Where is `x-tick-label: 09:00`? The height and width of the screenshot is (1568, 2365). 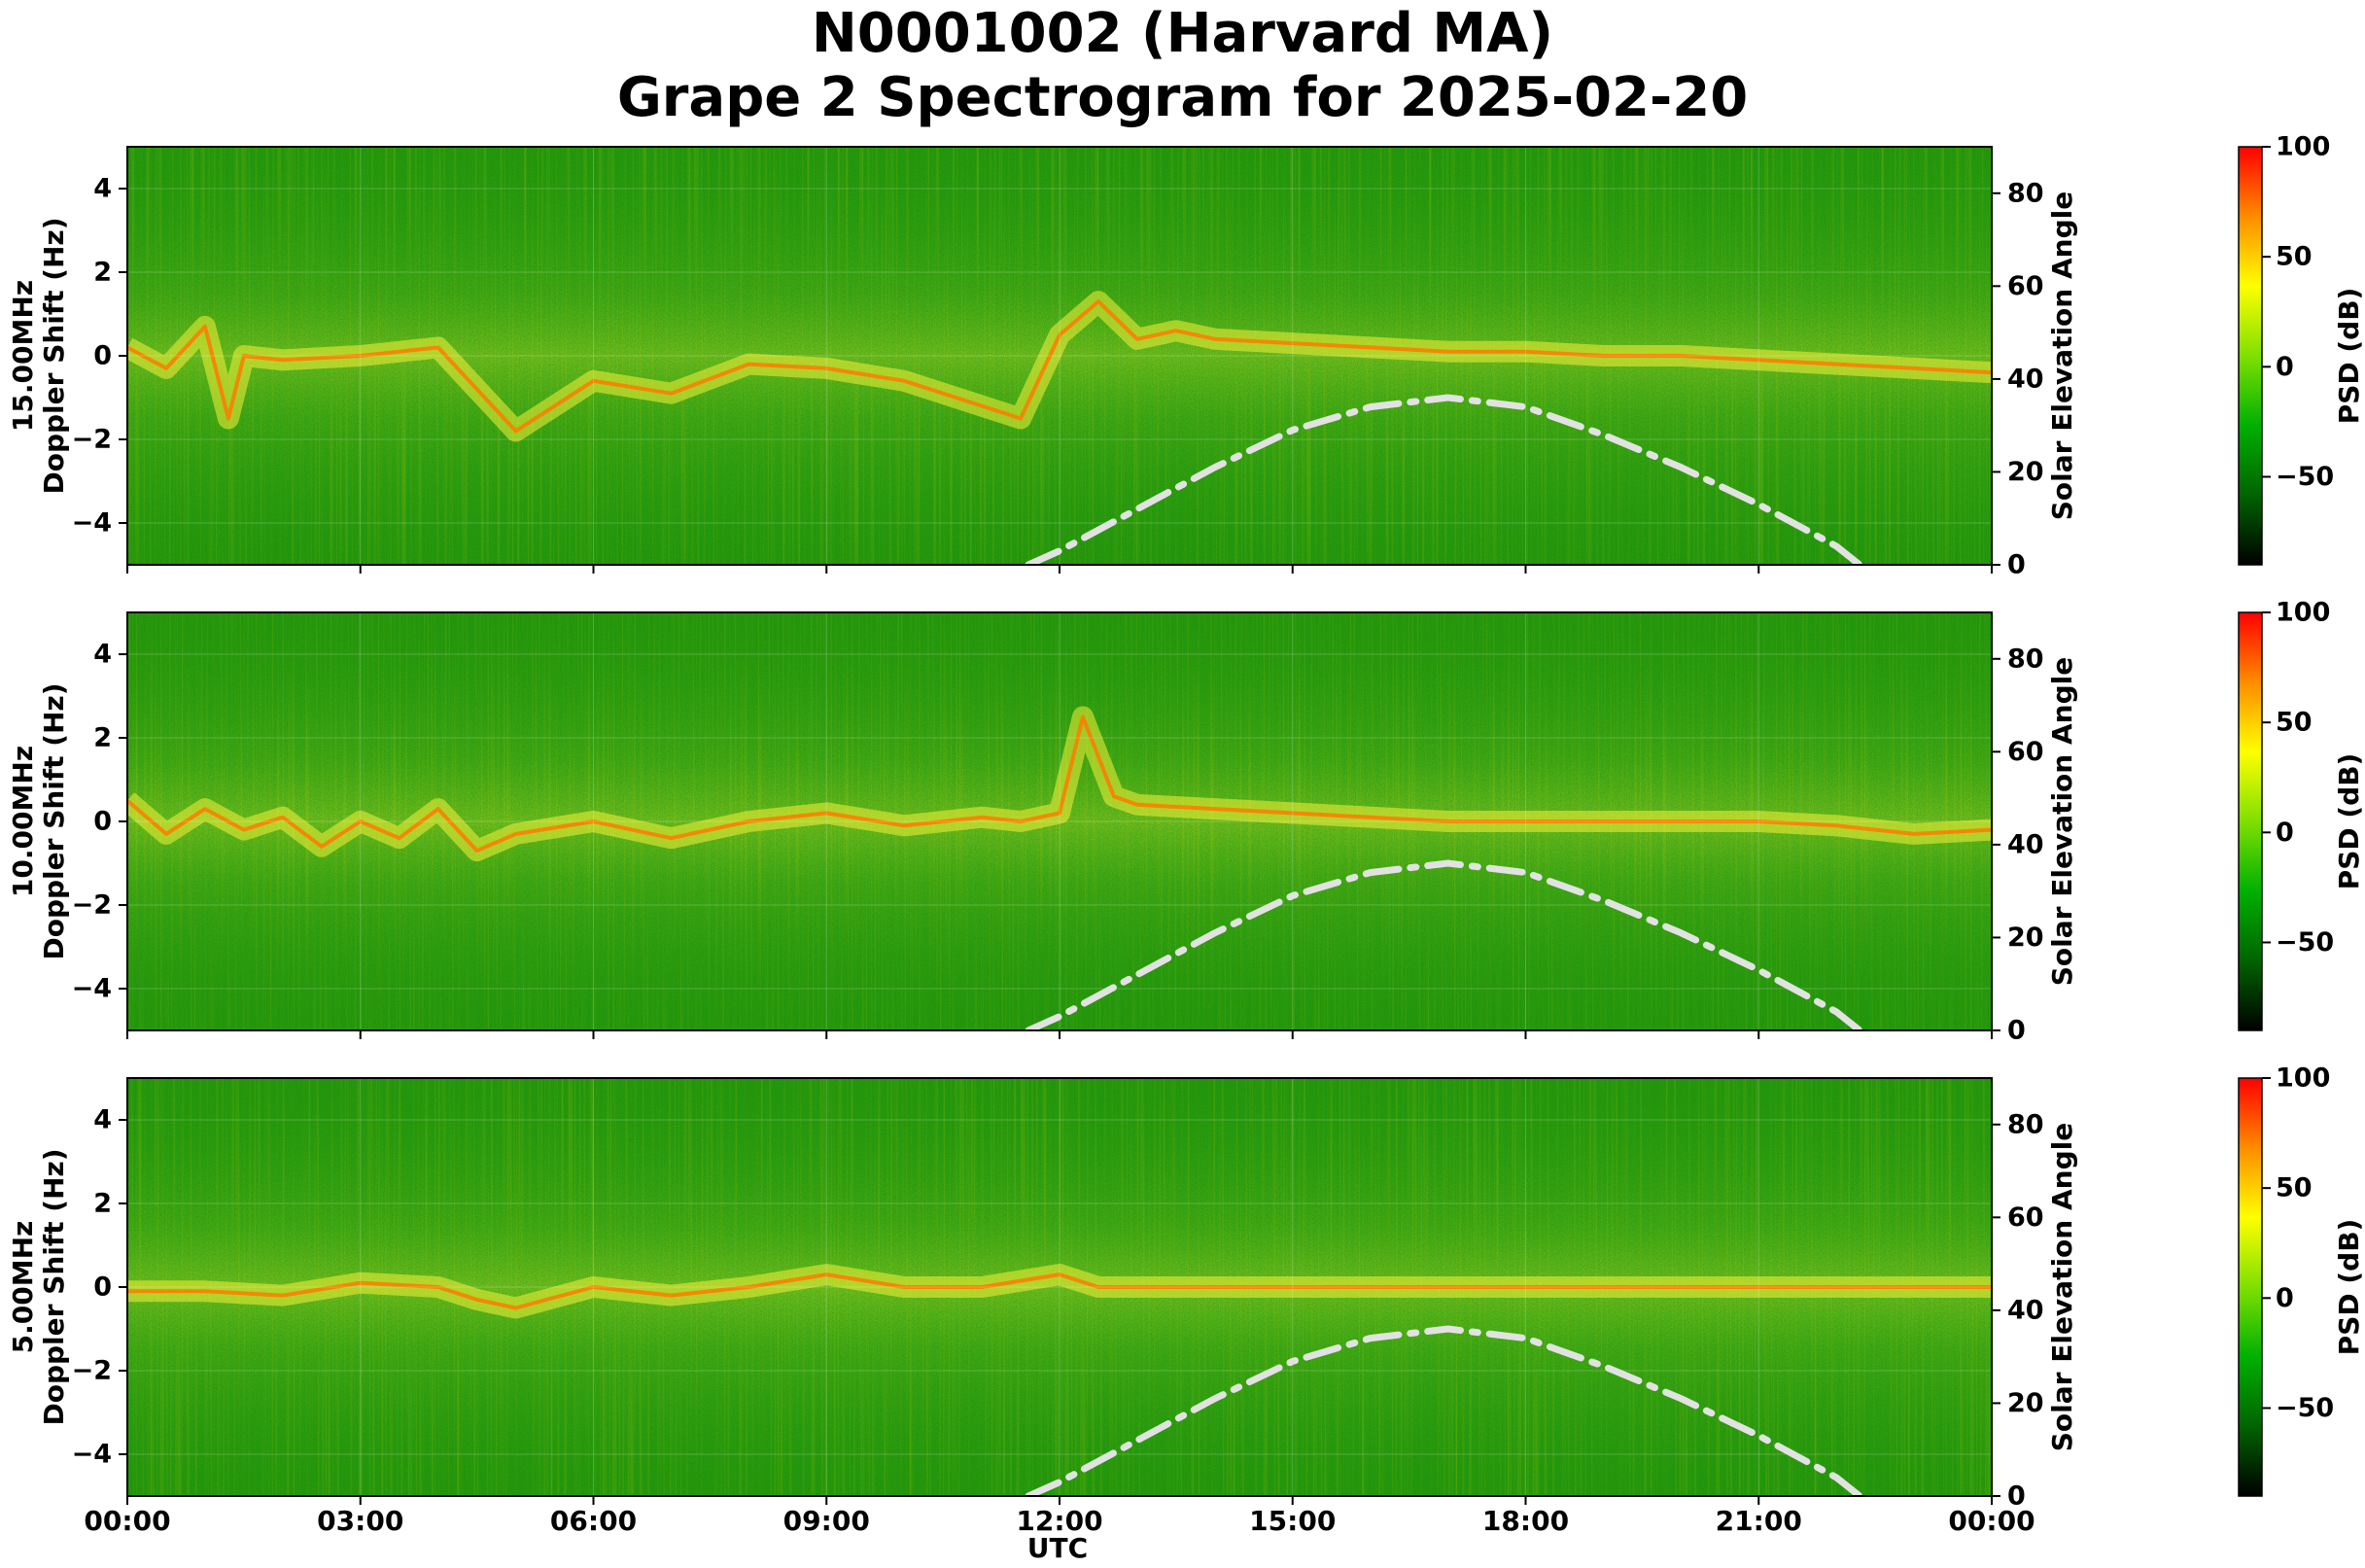
x-tick-label: 09:00 is located at coordinates (827, 1521).